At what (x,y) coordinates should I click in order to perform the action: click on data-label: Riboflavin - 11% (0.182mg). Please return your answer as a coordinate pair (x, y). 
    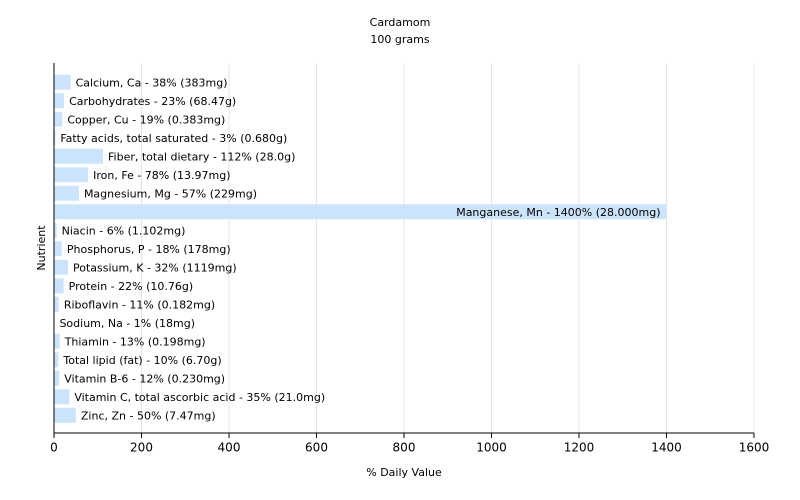
    Looking at the image, I should click on (139, 304).